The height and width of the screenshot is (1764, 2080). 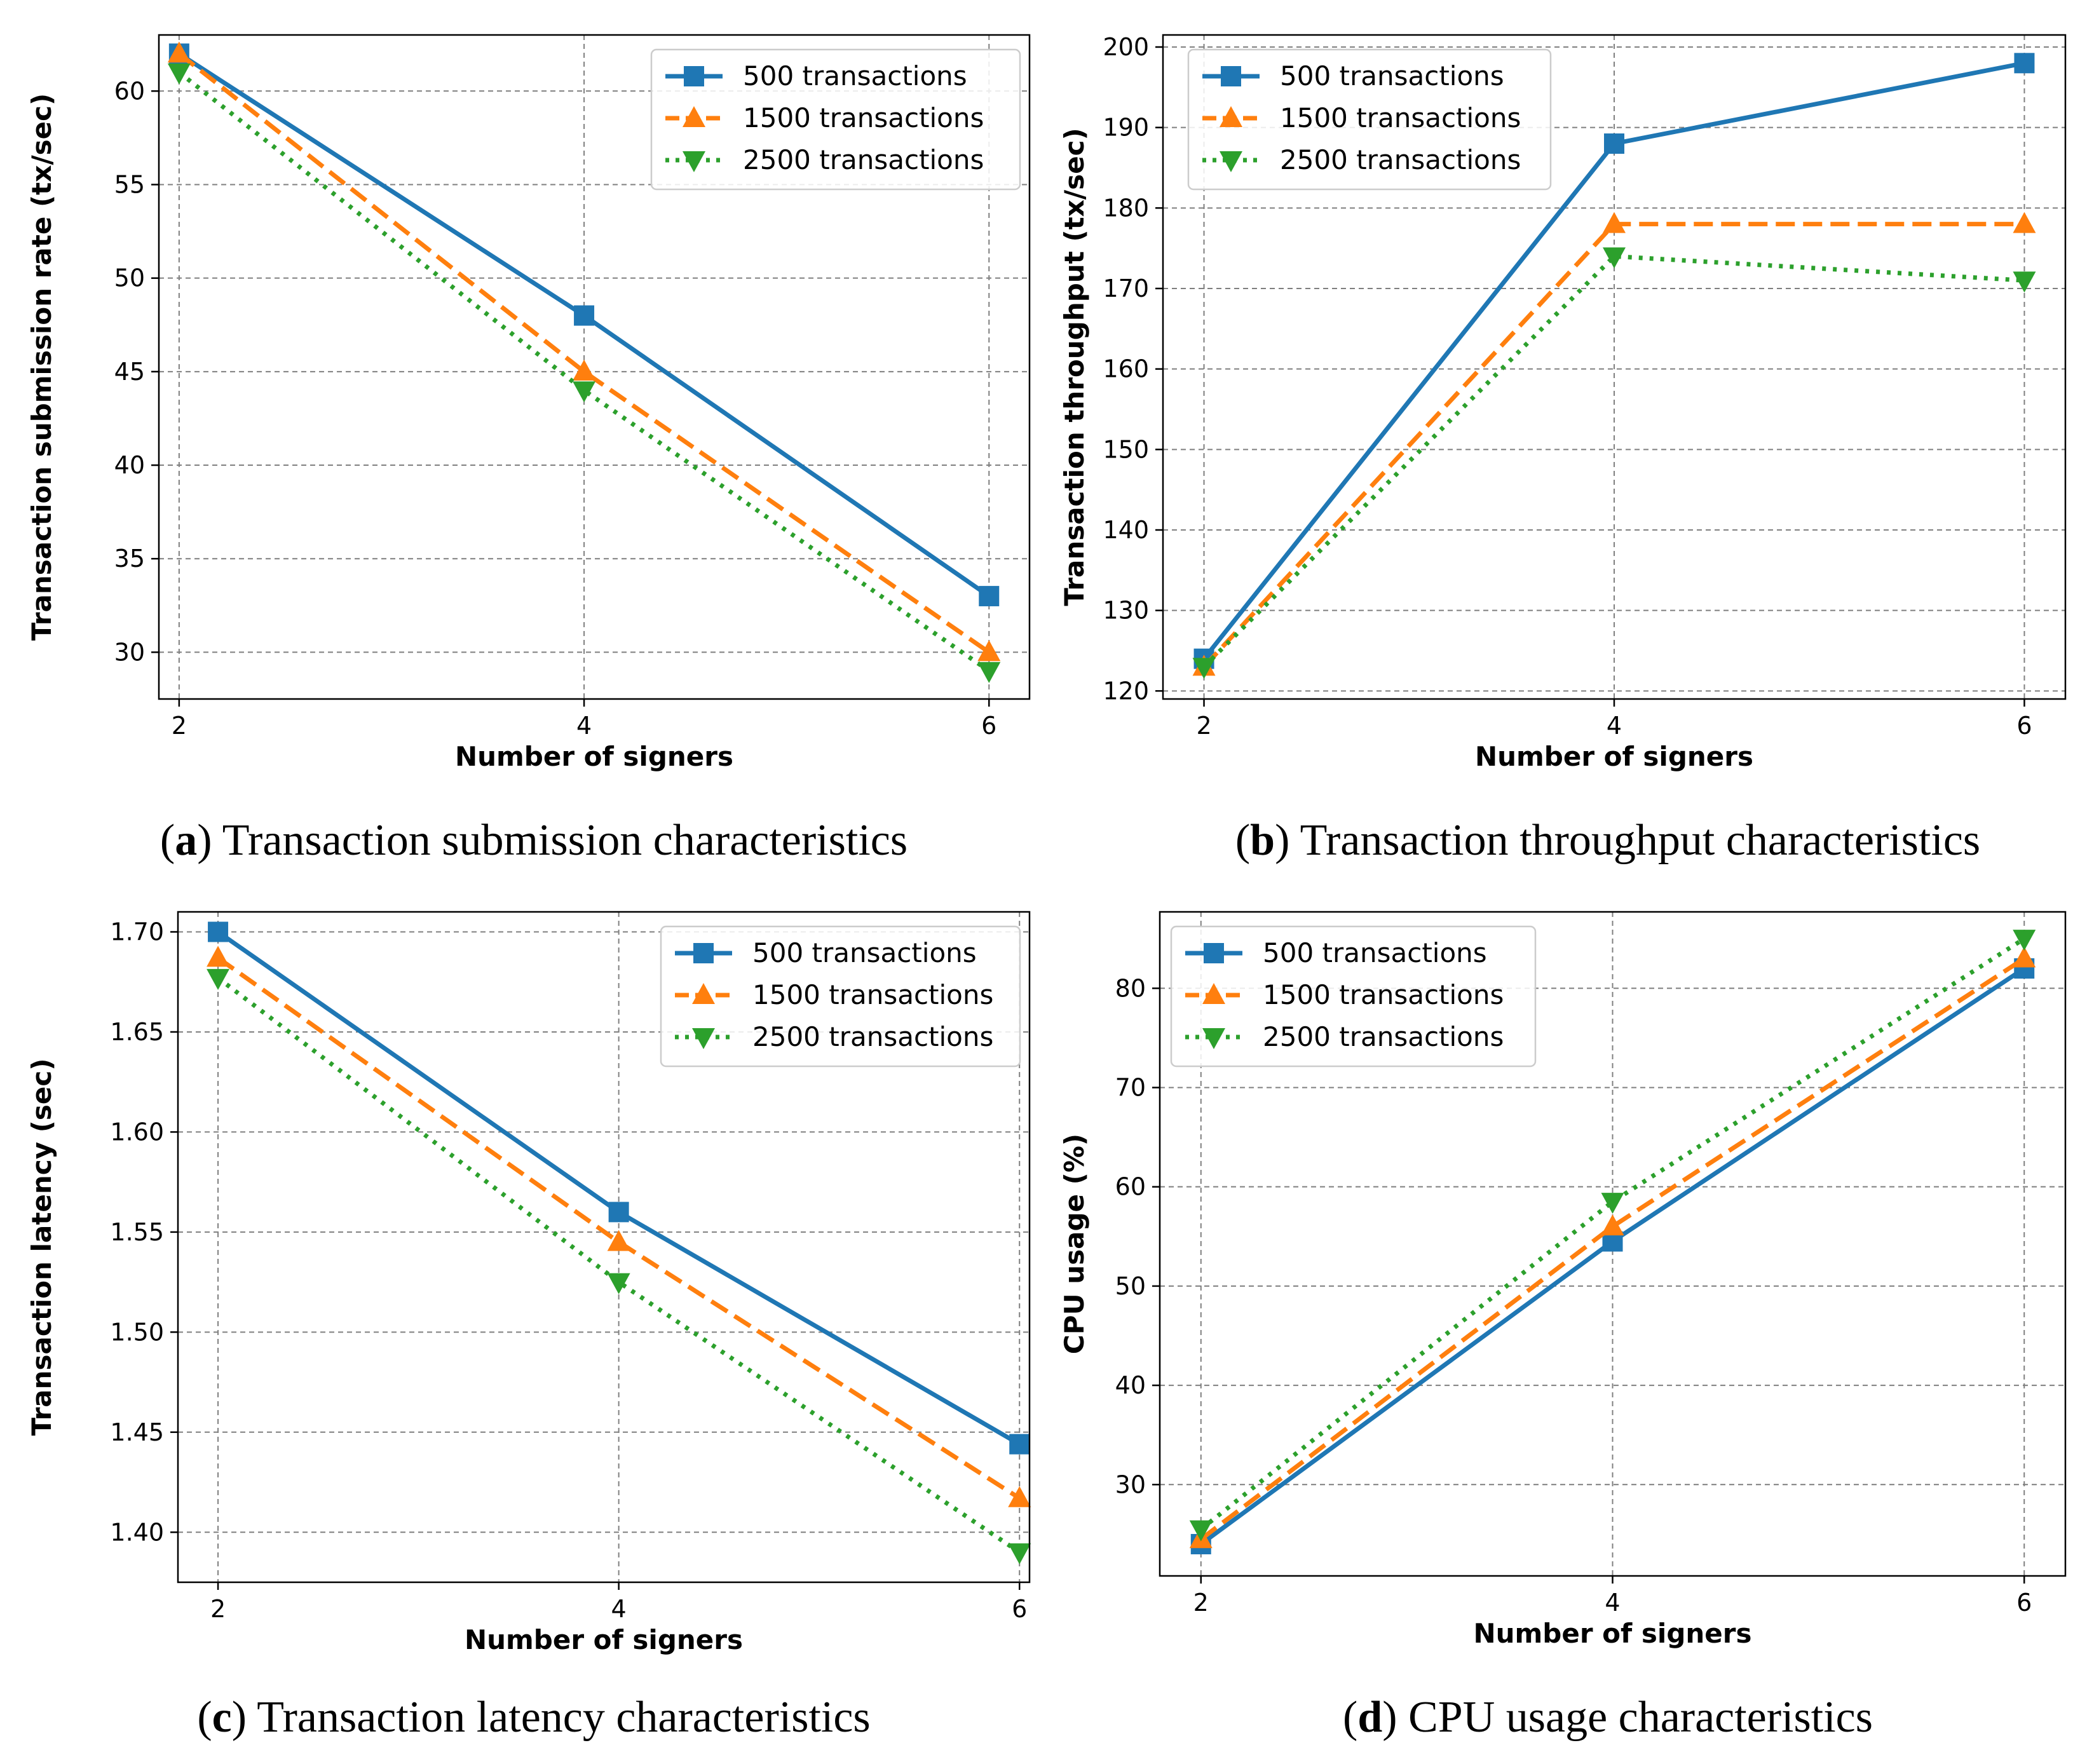 What do you see at coordinates (1126, 288) in the screenshot?
I see `y-tick-label: 170` at bounding box center [1126, 288].